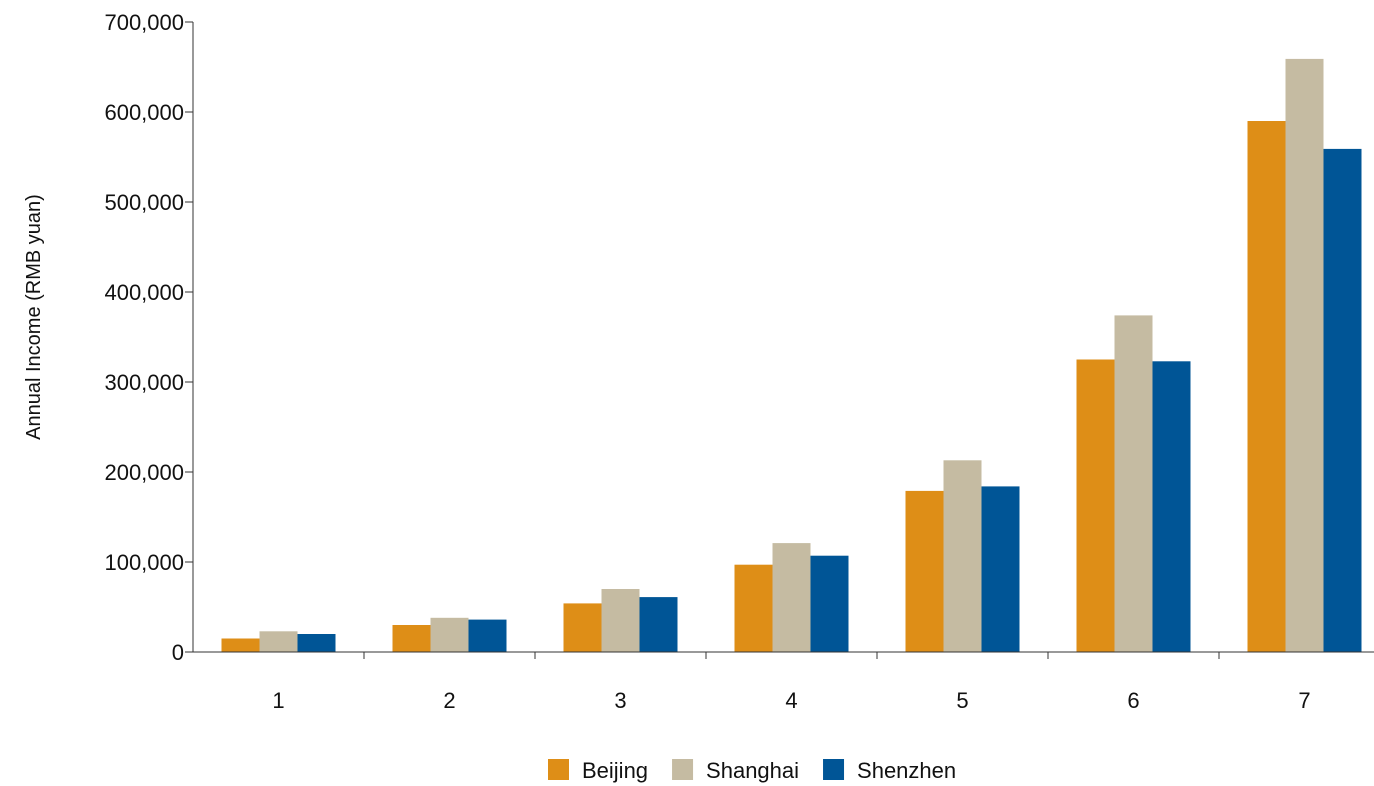 Image resolution: width=1374 pixels, height=786 pixels. I want to click on y-axis-label: Annual Income (RMB yuan), so click(34, 317).